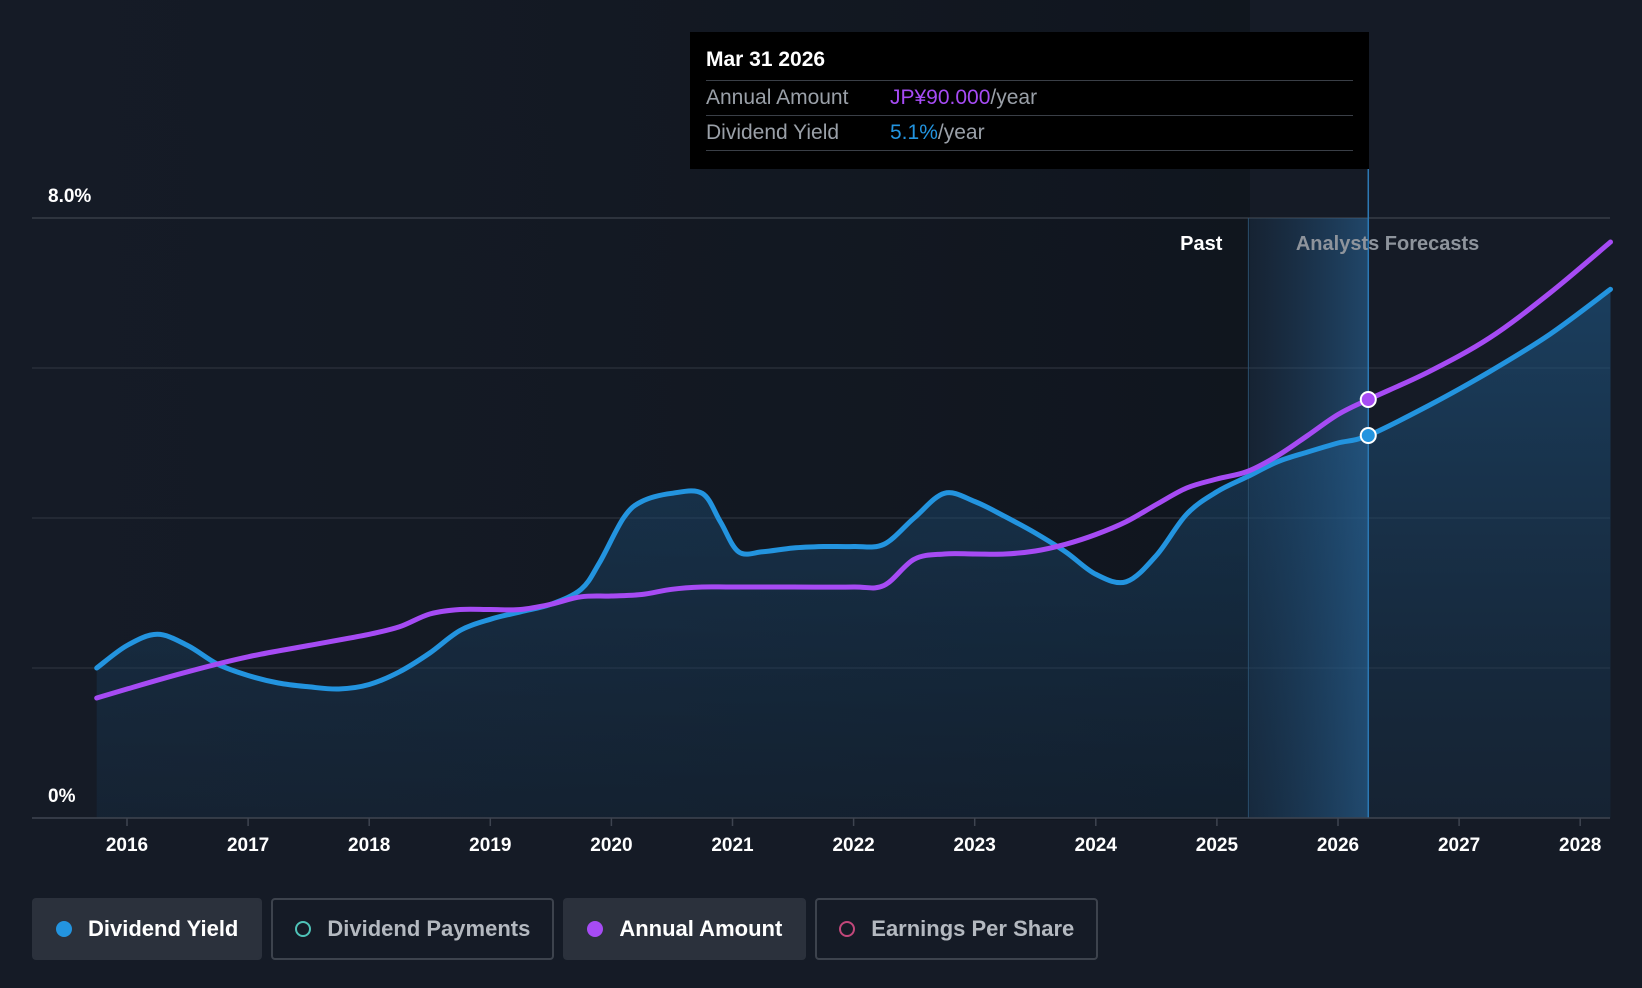 Image resolution: width=1642 pixels, height=988 pixels. I want to click on legend-earnings-per-share-button: Earnings Per Share, so click(957, 929).